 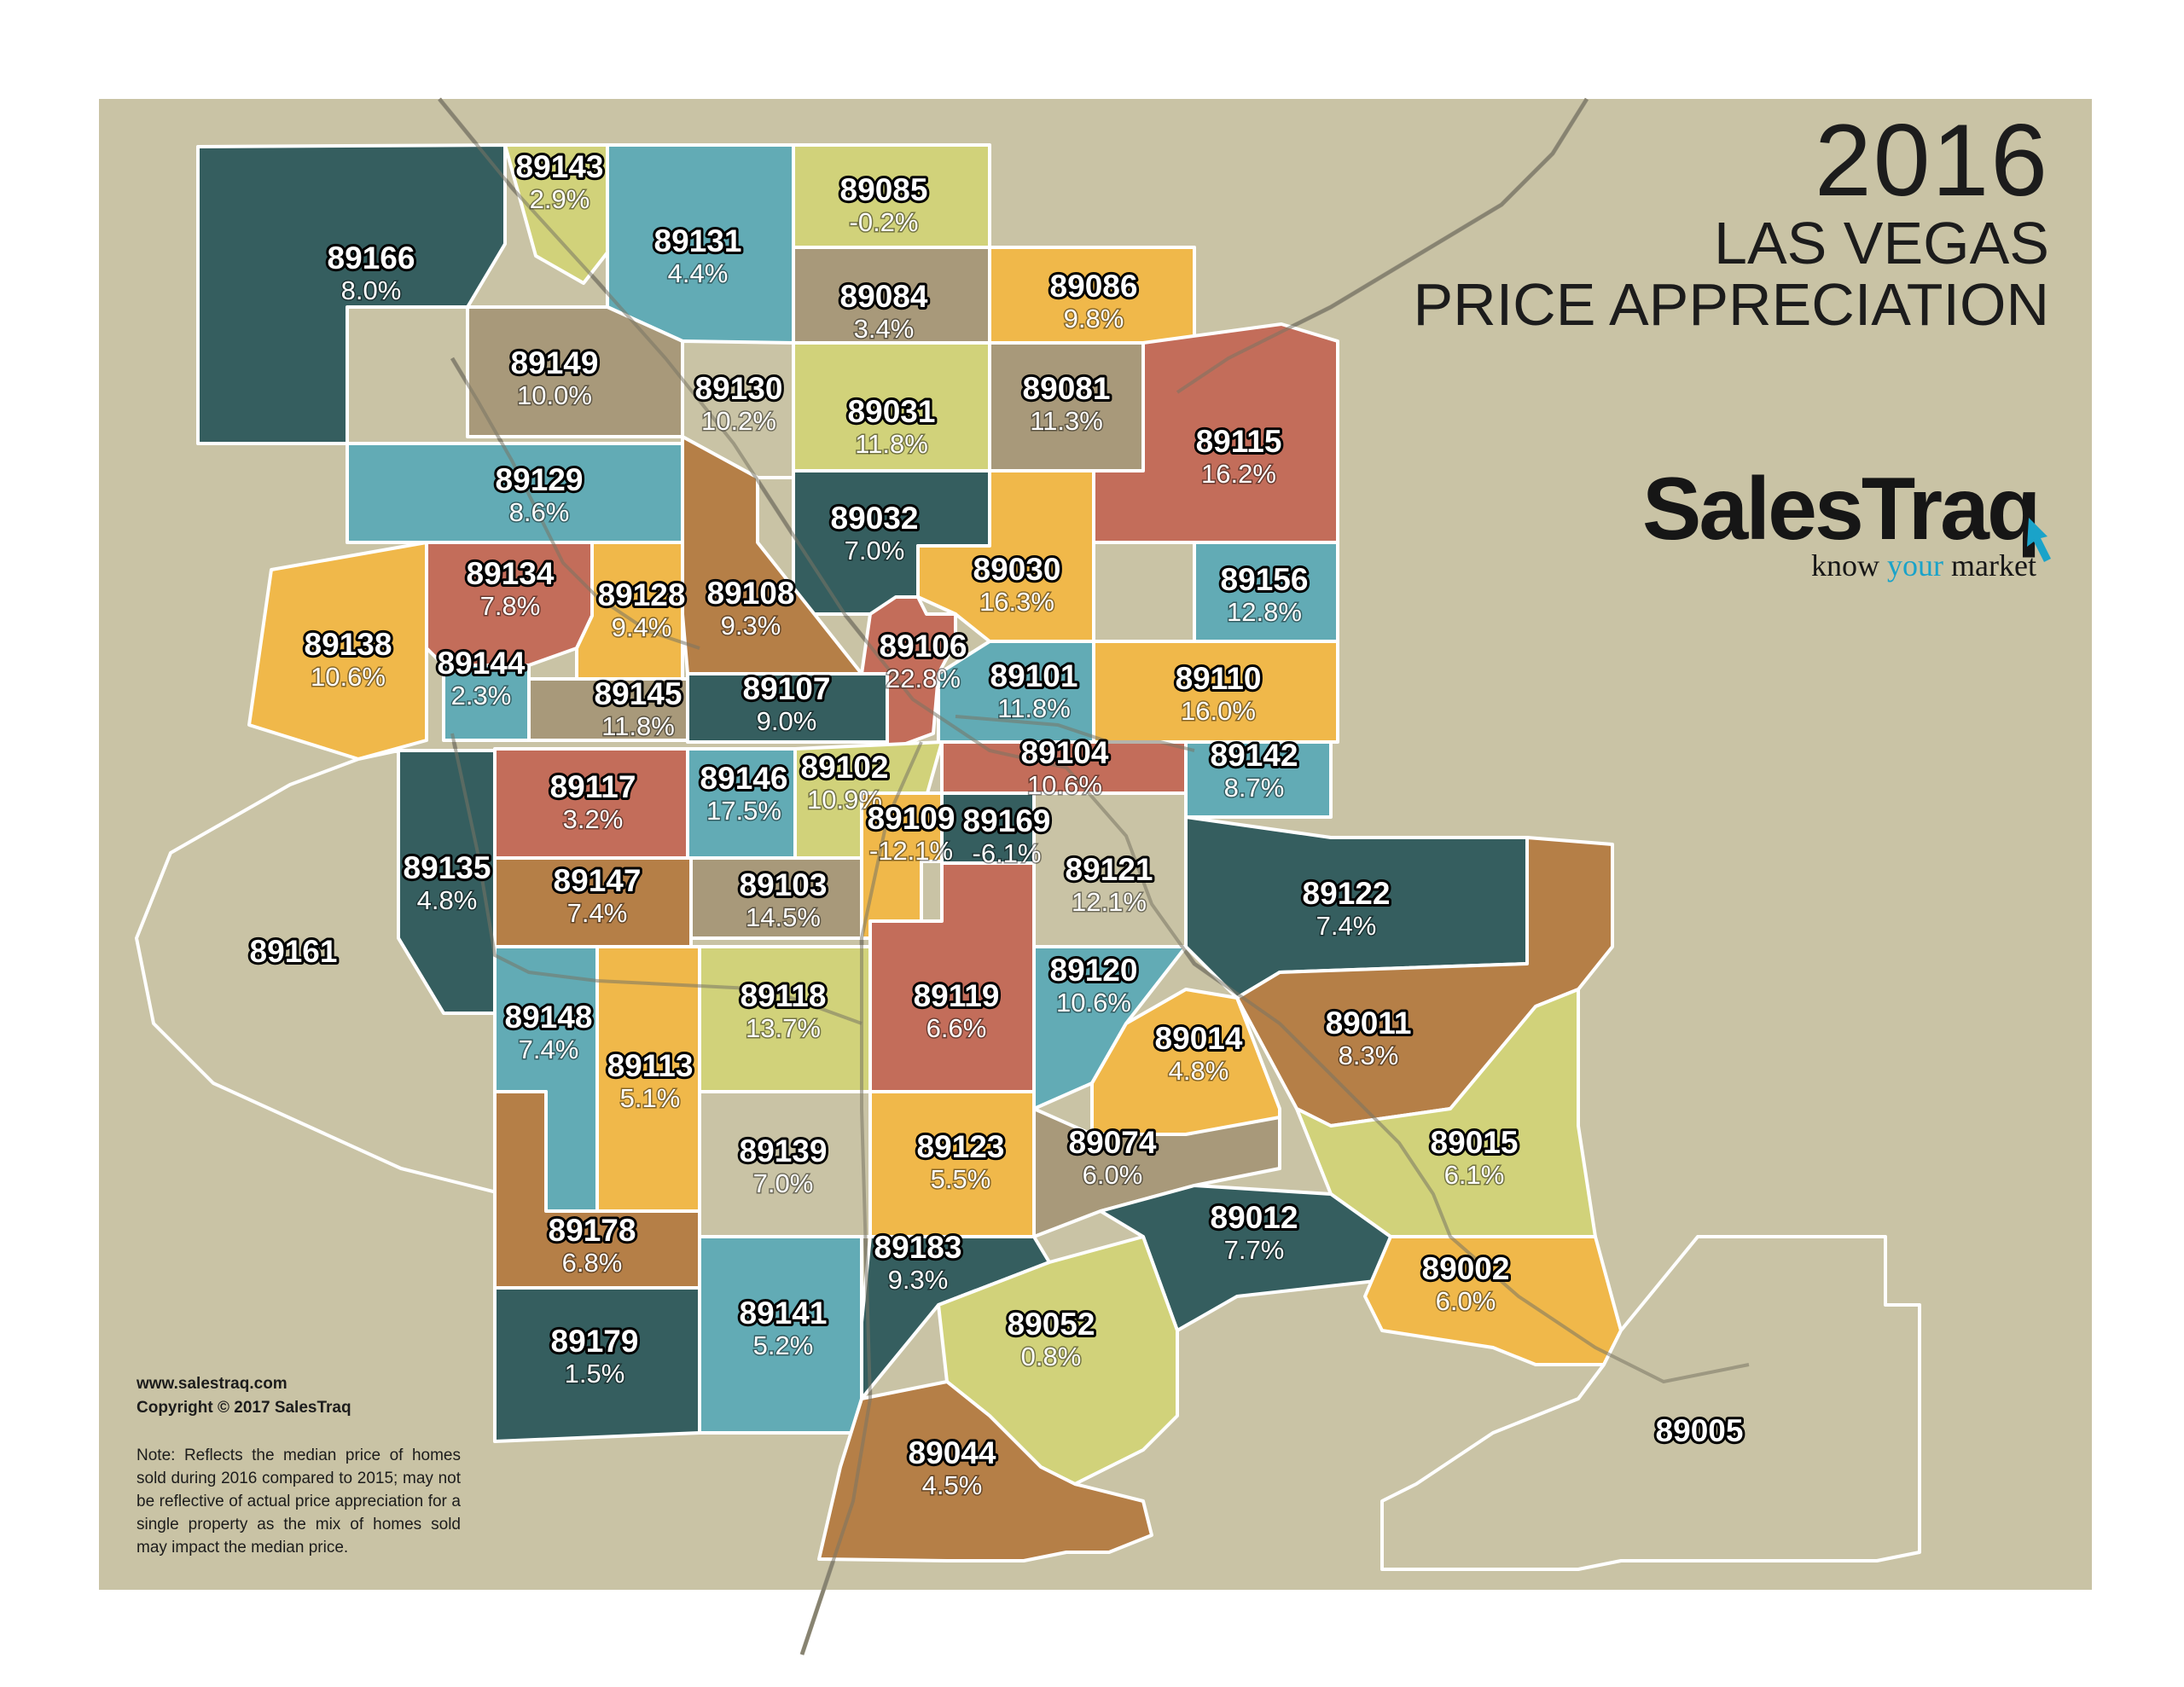 I want to click on price-change-label: -6.1%, so click(x=1007, y=853).